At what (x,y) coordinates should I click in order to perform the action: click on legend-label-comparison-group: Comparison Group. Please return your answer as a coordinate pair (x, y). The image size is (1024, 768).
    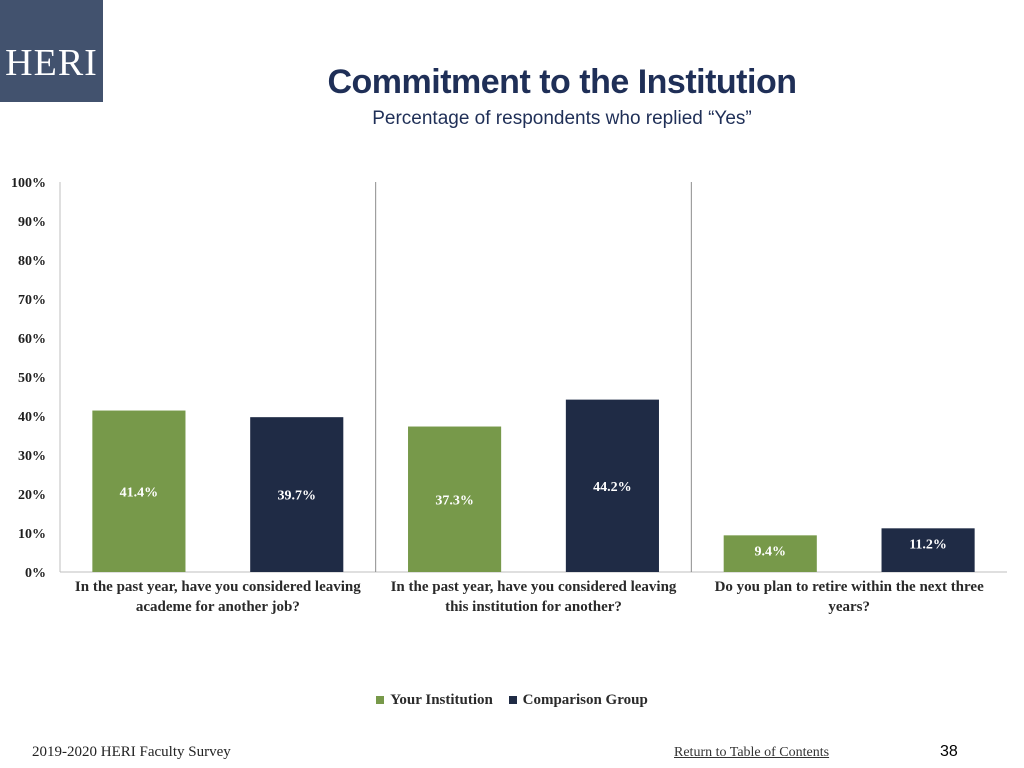
    Looking at the image, I should click on (585, 700).